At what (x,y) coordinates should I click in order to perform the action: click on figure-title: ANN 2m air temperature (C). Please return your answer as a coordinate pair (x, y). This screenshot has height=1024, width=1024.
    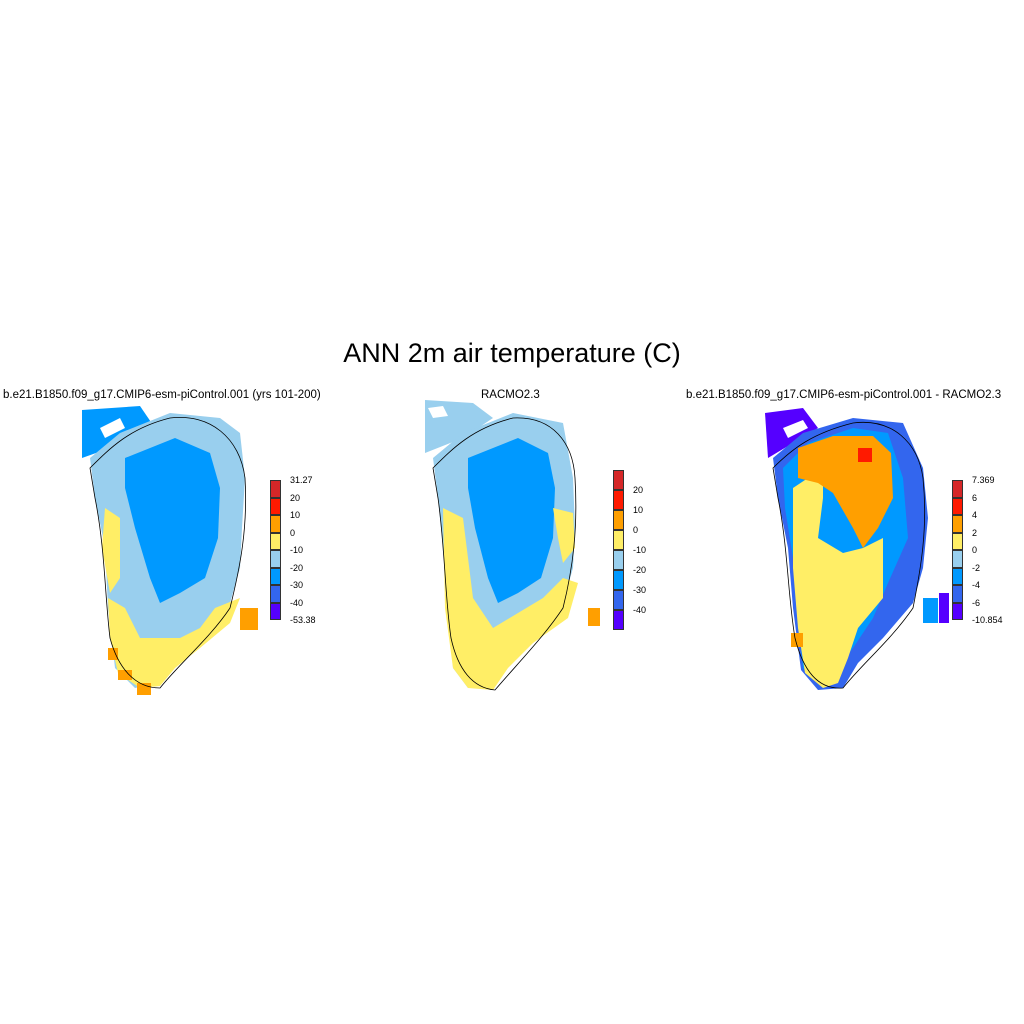
    Looking at the image, I should click on (512, 353).